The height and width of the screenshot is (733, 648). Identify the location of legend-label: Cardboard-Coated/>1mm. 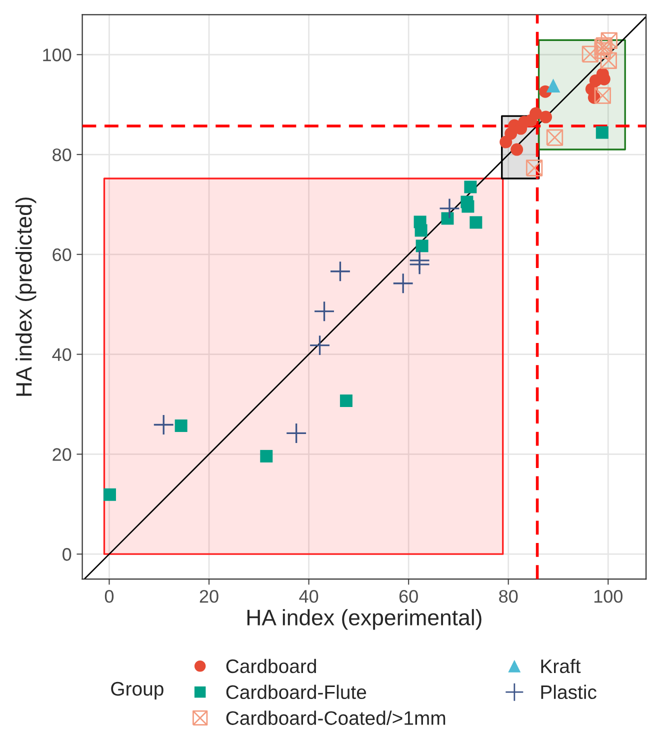
(336, 717).